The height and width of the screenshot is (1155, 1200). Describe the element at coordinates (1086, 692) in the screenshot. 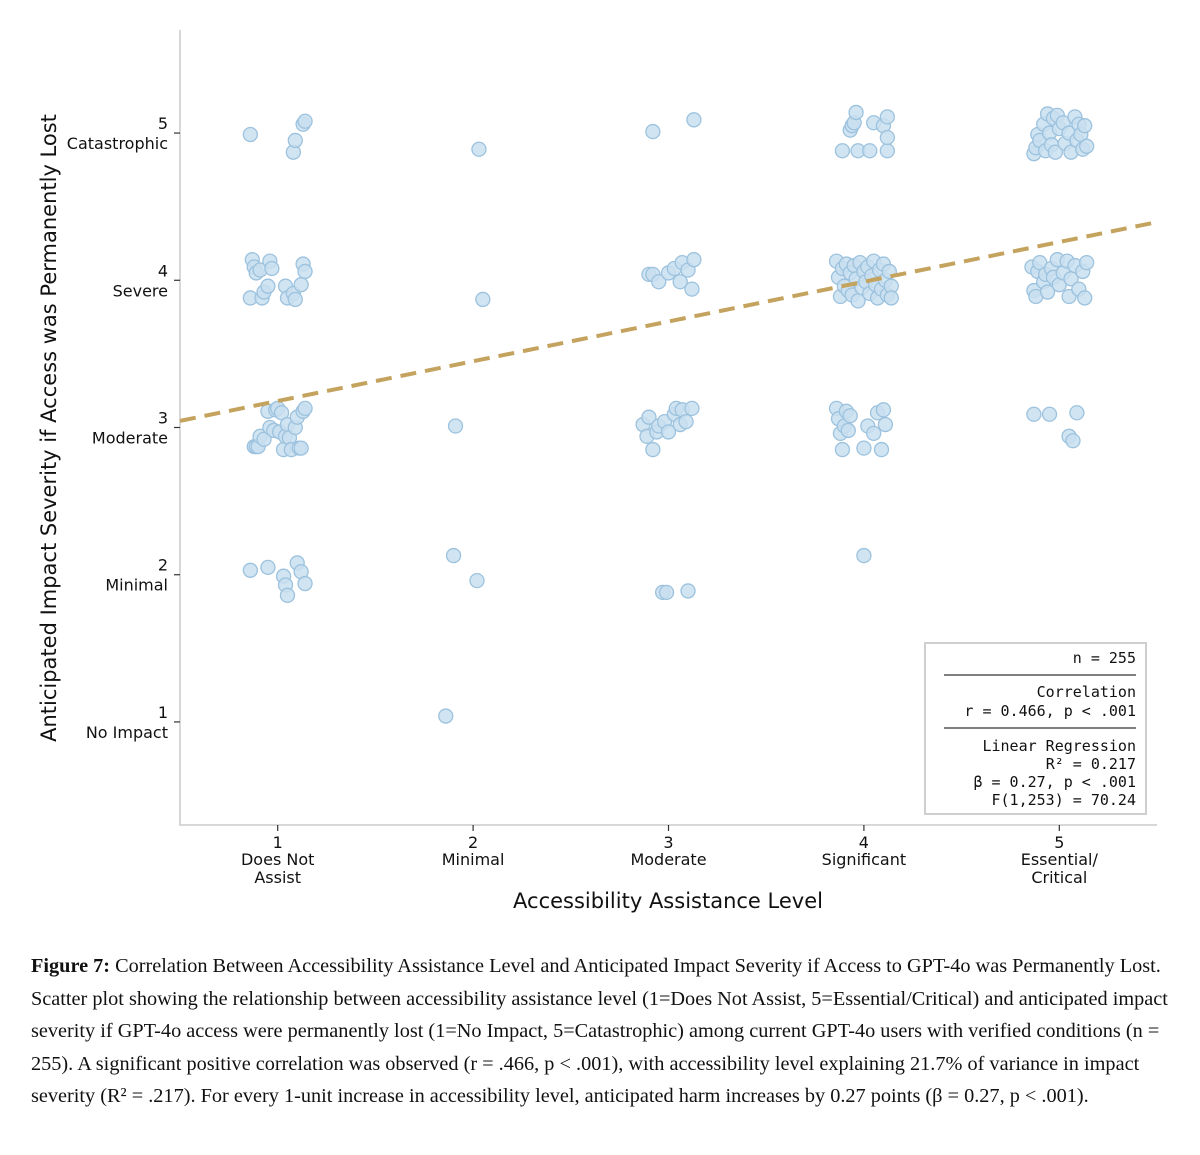

I see `stats-correlation-title: Correlation` at that location.